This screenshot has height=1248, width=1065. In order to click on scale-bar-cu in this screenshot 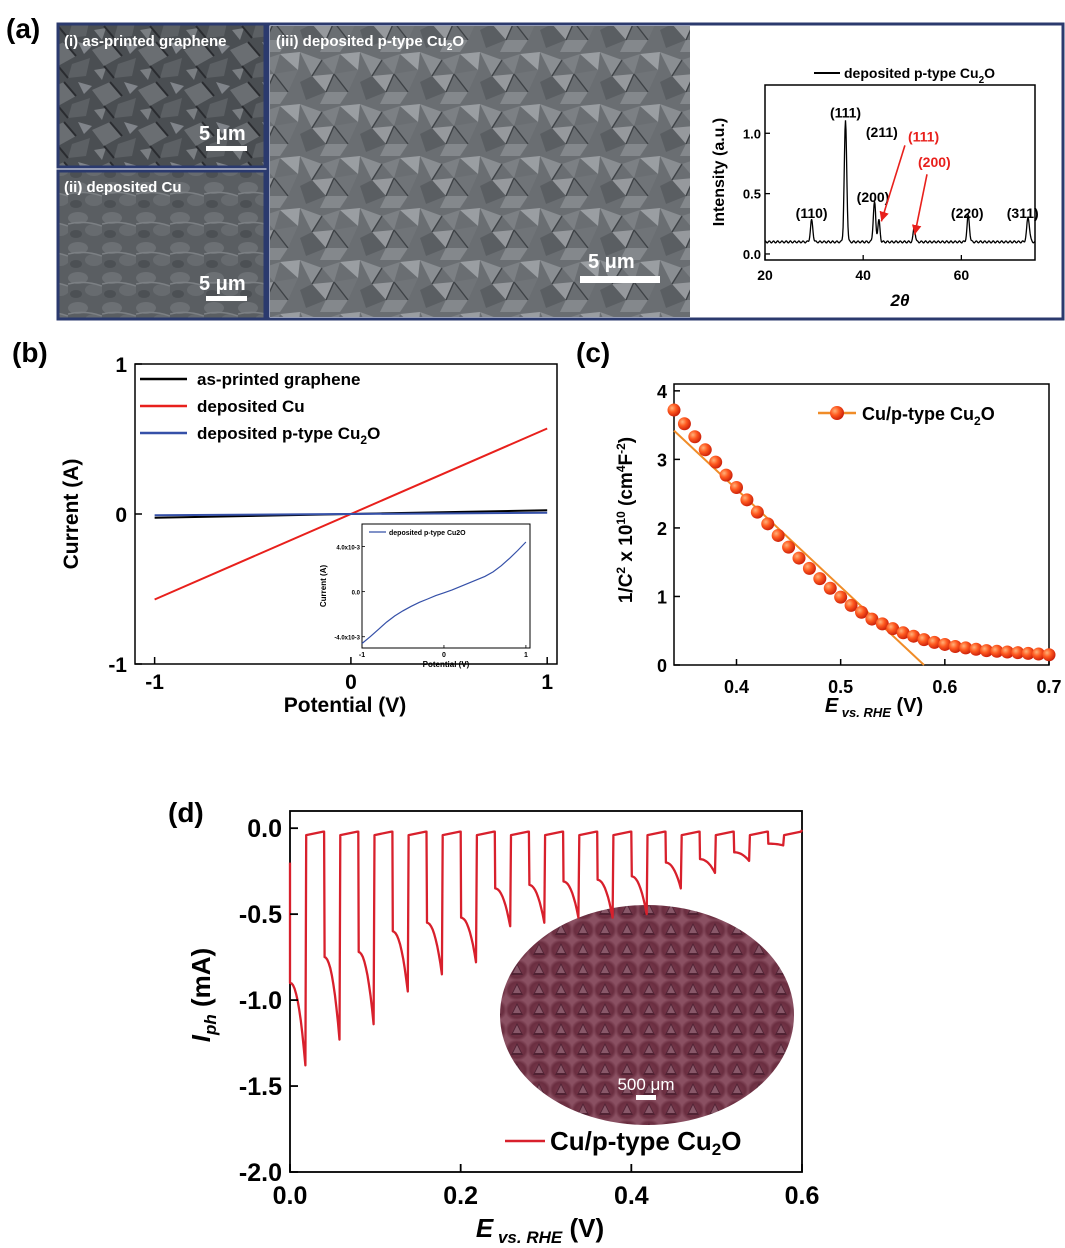, I will do `click(226, 298)`.